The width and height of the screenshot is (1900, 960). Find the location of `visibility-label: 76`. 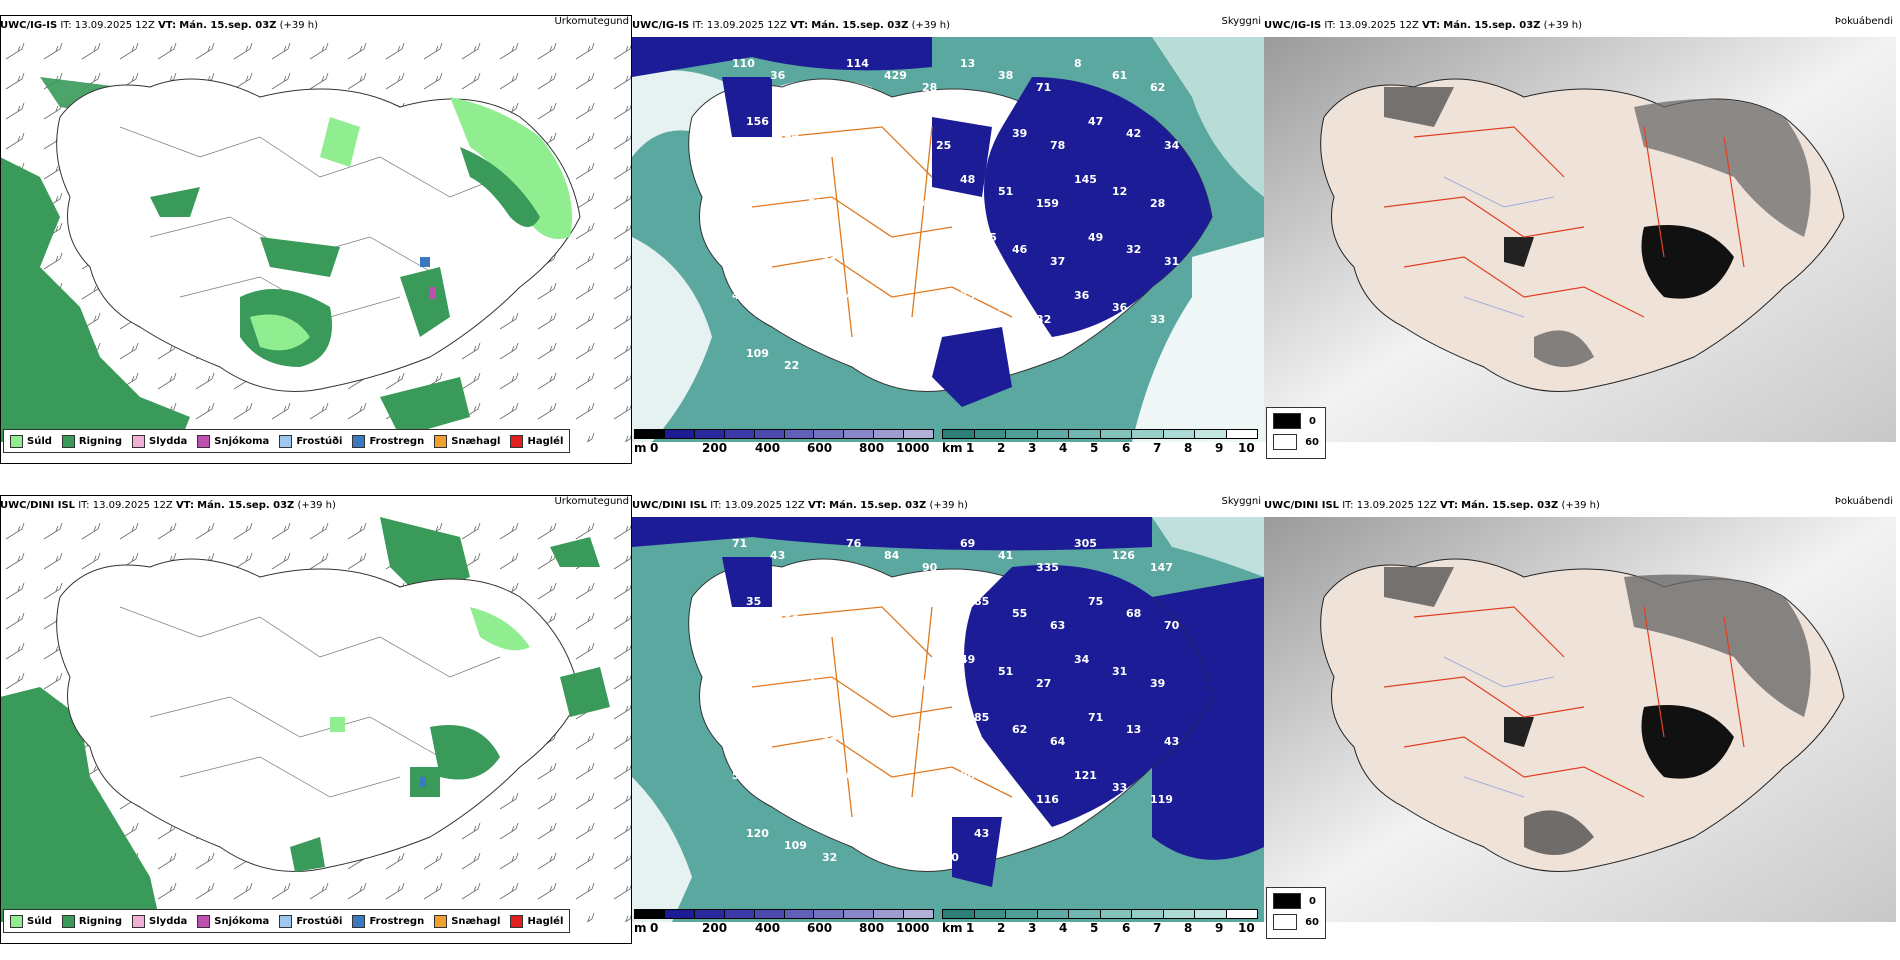

visibility-label: 76 is located at coordinates (830, 145).